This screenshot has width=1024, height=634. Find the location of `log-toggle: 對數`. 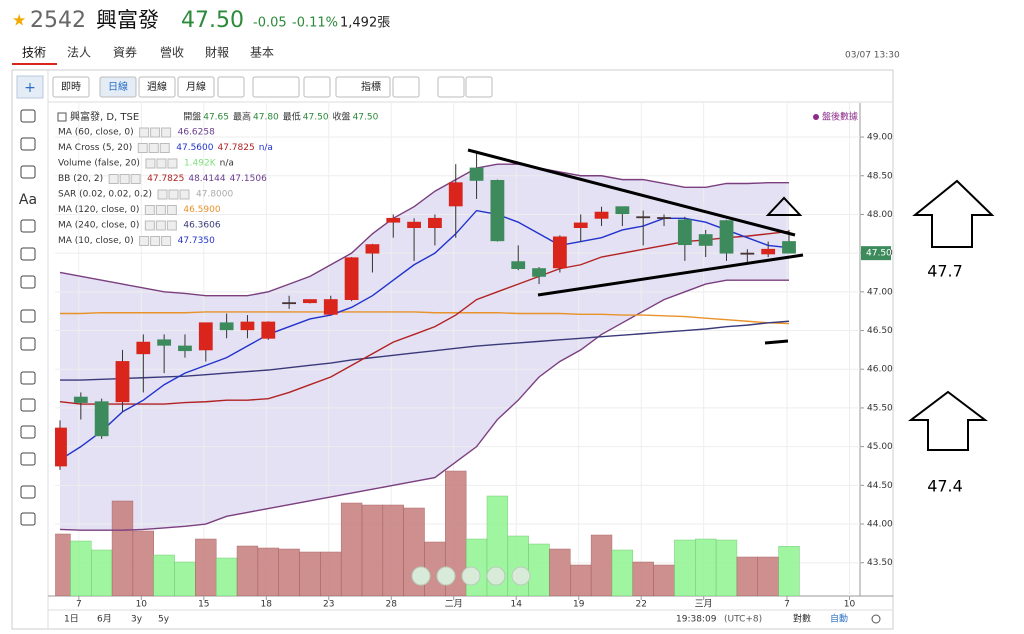

log-toggle: 對數 is located at coordinates (802, 619).